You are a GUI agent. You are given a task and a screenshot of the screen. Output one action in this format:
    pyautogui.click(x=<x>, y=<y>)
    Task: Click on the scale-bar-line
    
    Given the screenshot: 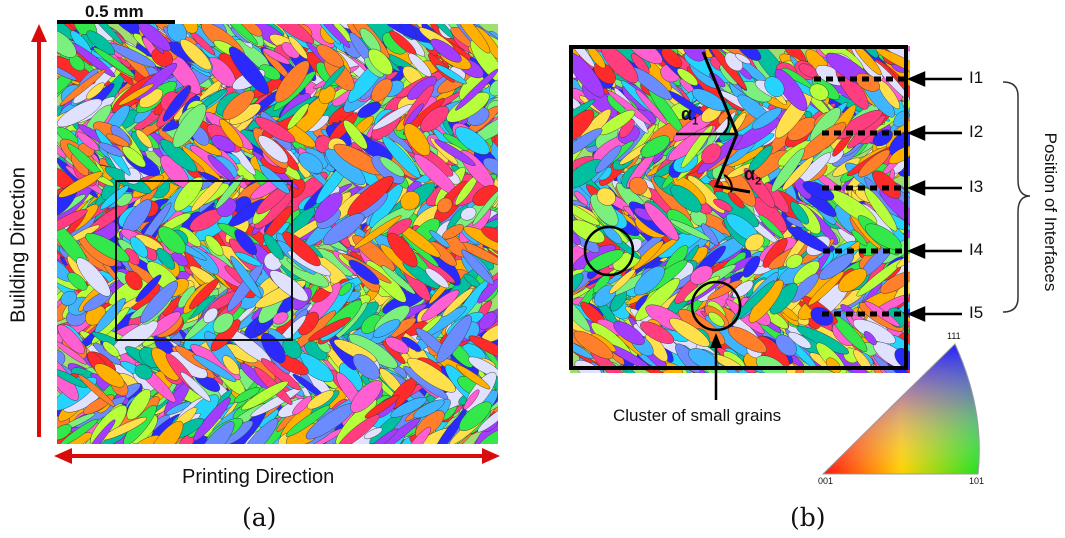 What is the action you would take?
    pyautogui.click(x=116, y=22)
    